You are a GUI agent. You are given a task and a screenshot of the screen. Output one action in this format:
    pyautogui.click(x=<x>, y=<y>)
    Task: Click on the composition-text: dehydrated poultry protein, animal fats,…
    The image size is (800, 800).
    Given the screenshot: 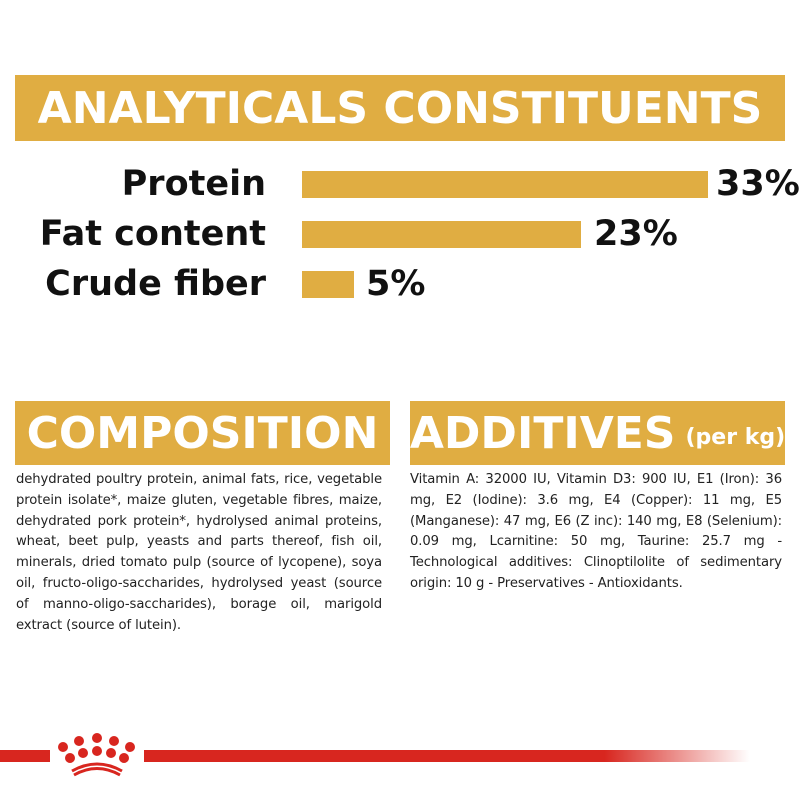 What is the action you would take?
    pyautogui.click(x=199, y=552)
    